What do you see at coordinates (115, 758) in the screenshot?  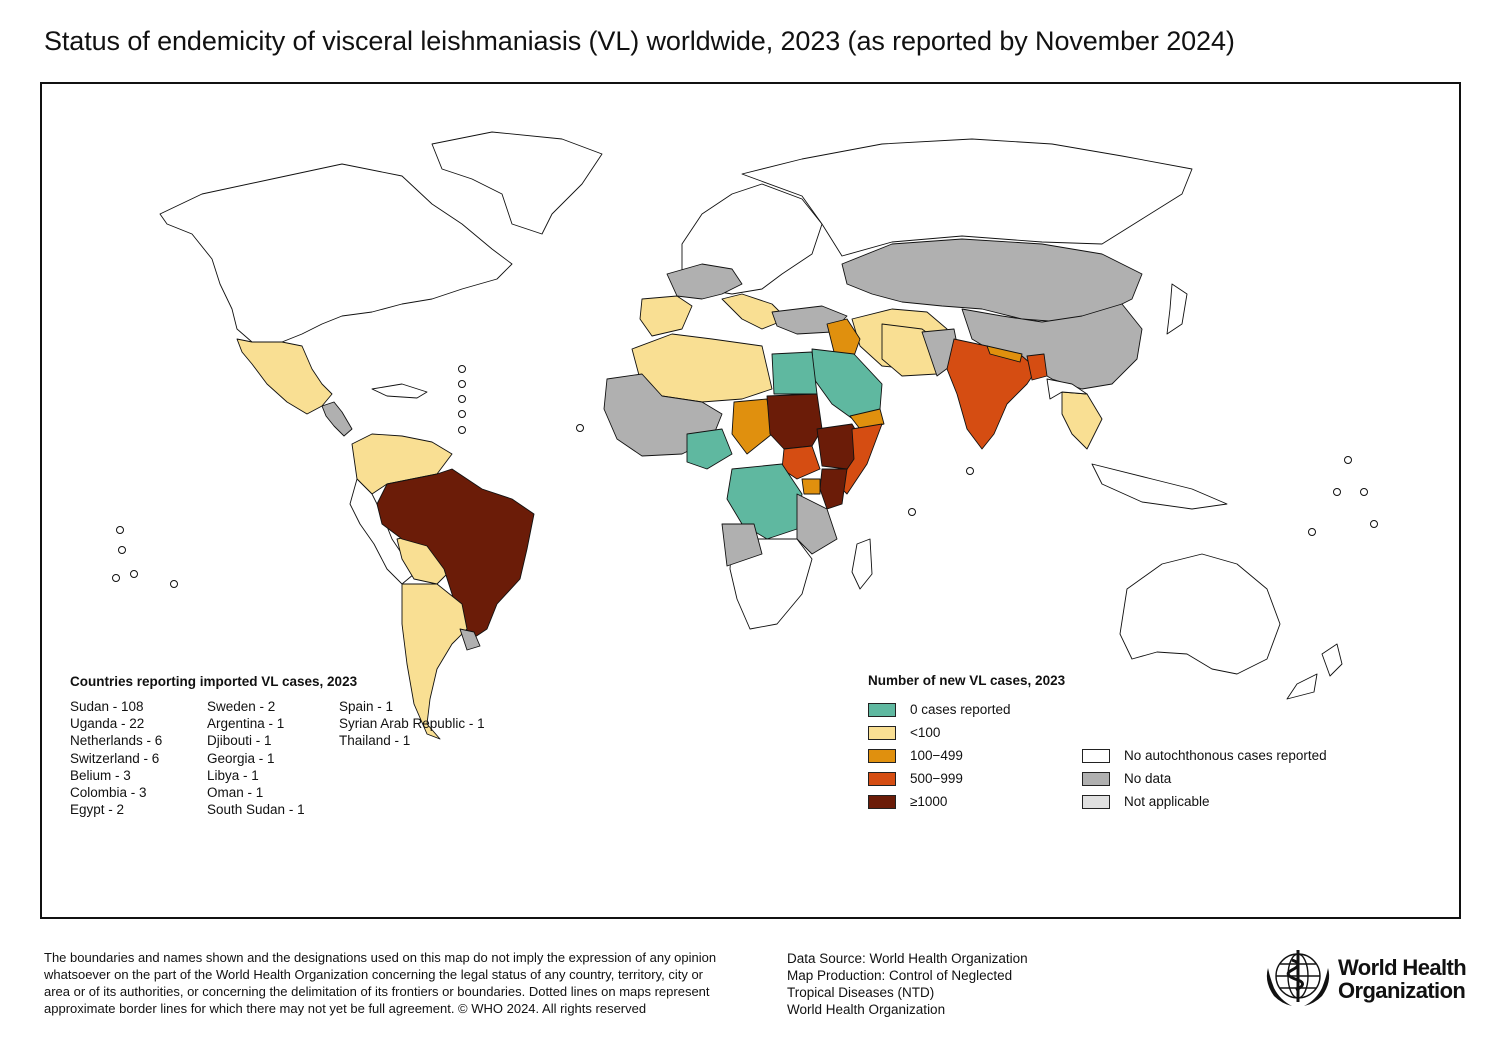 I see `imported-entry: Switzerland - 6` at bounding box center [115, 758].